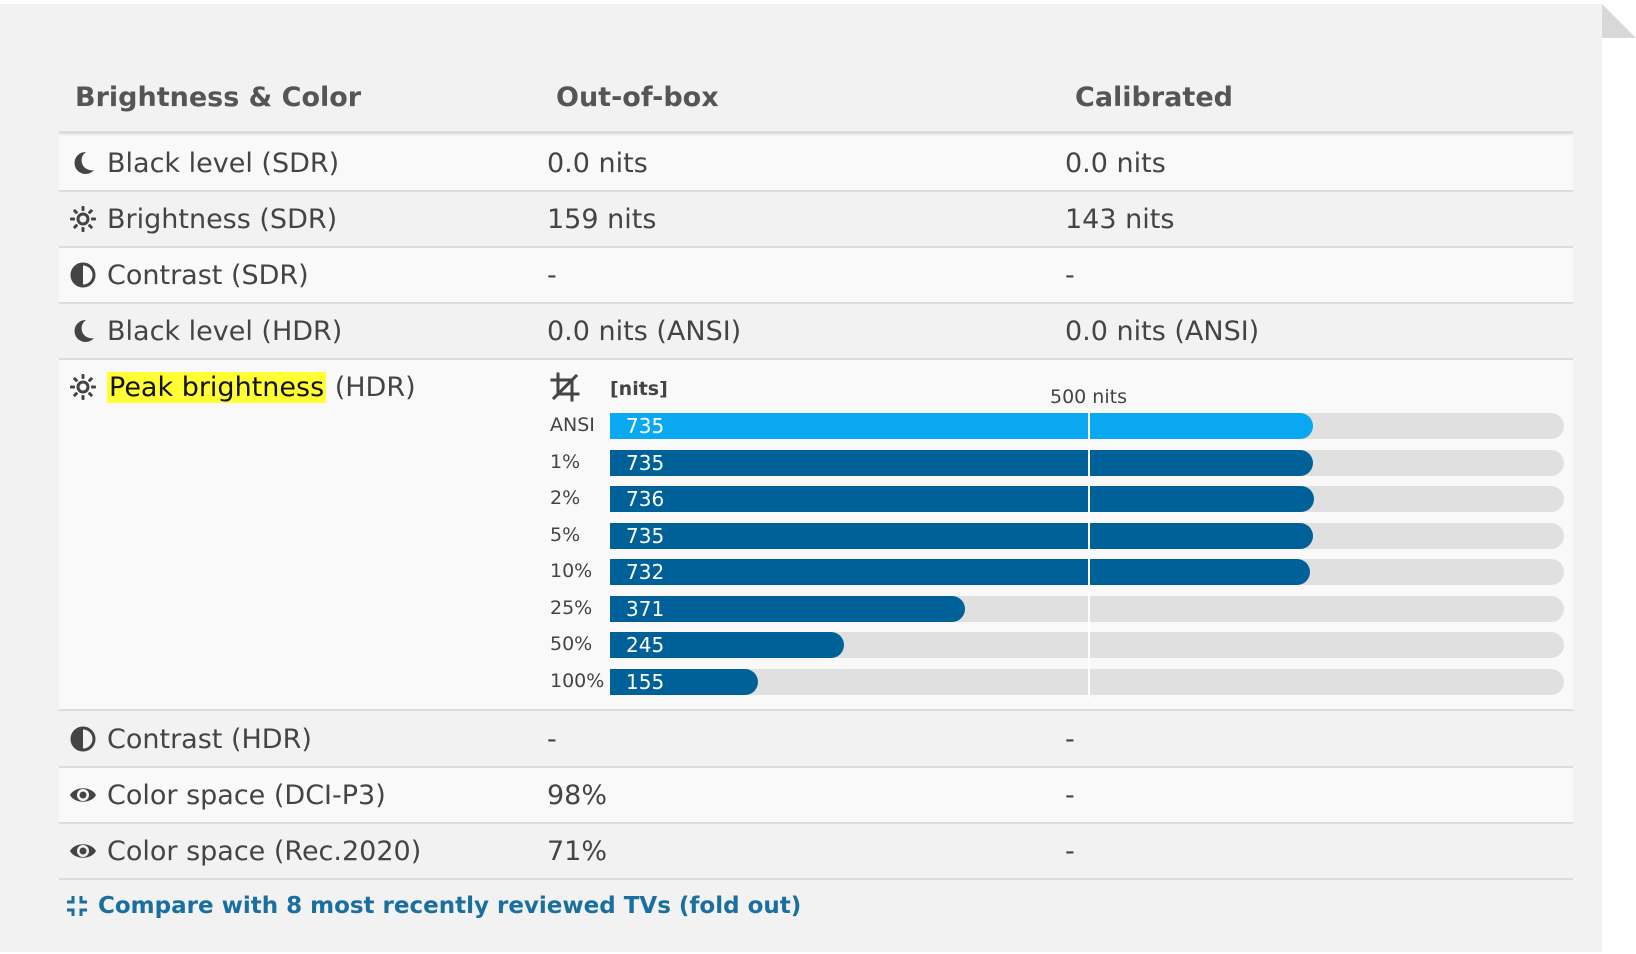 This screenshot has height=954, width=1636. What do you see at coordinates (961, 535) in the screenshot?
I see `bar-5pct: 735` at bounding box center [961, 535].